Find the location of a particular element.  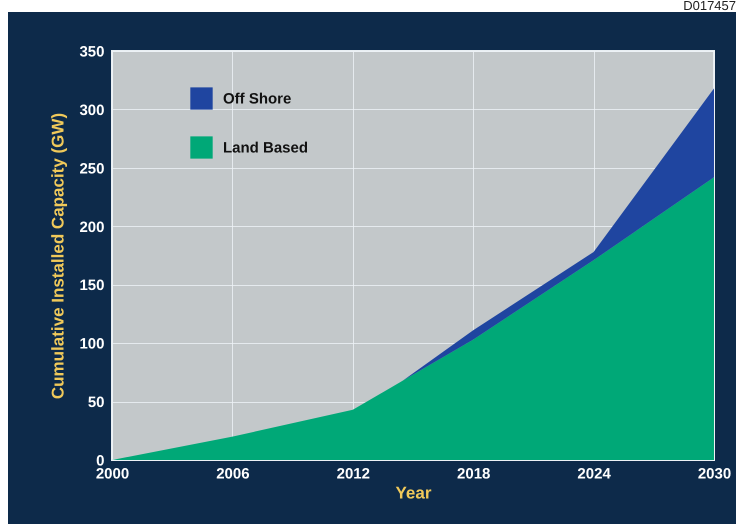

y-tick-label: 150 is located at coordinates (91, 285).